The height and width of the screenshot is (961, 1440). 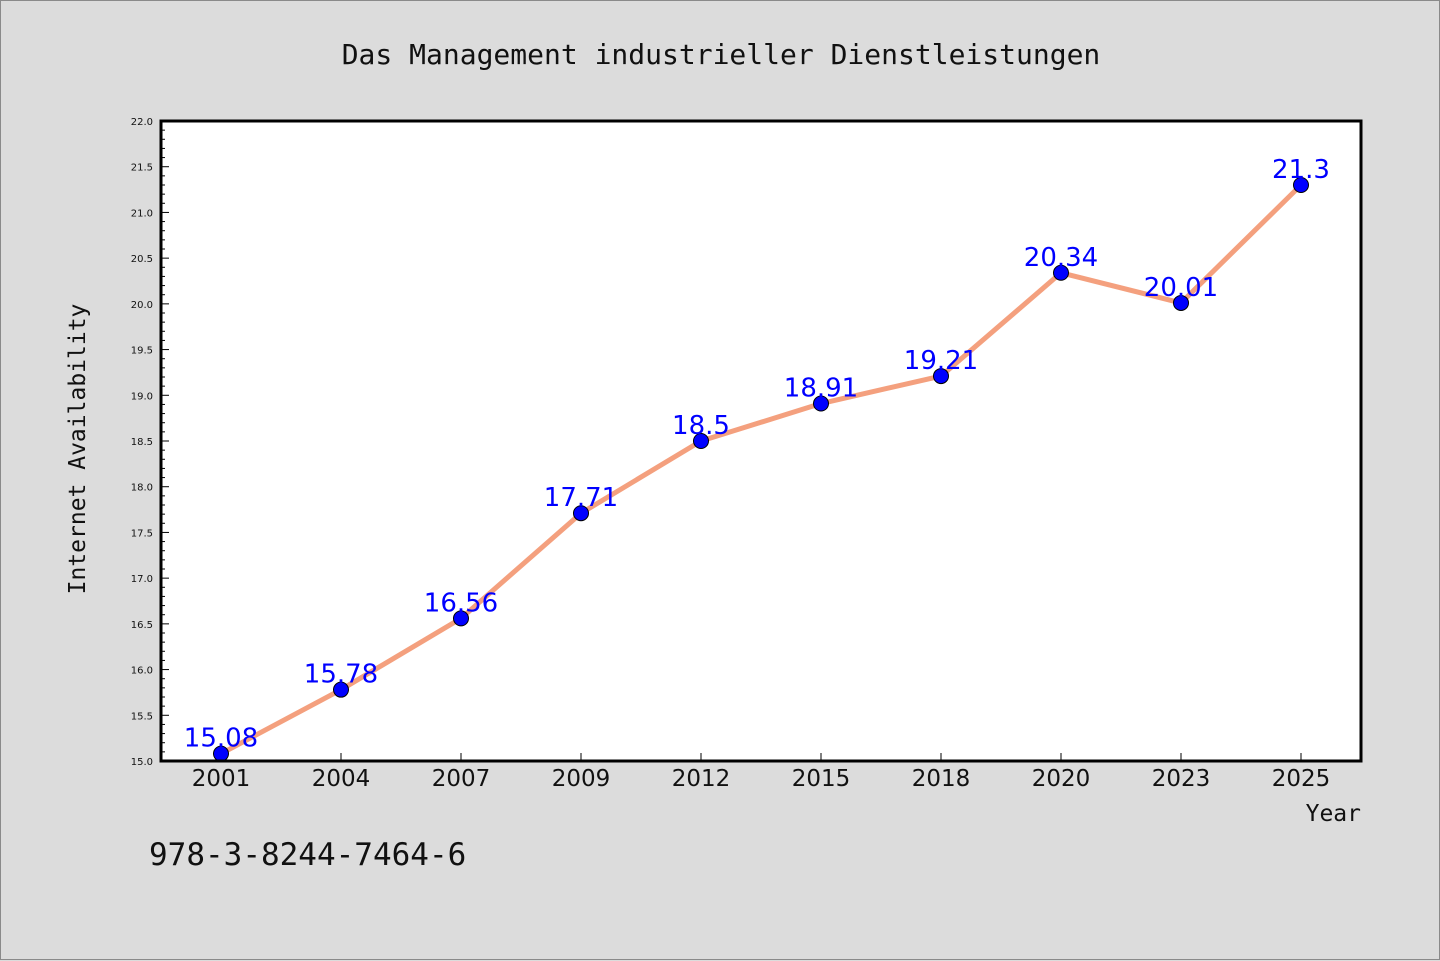 What do you see at coordinates (142, 168) in the screenshot?
I see `y-tick-label: 21.5` at bounding box center [142, 168].